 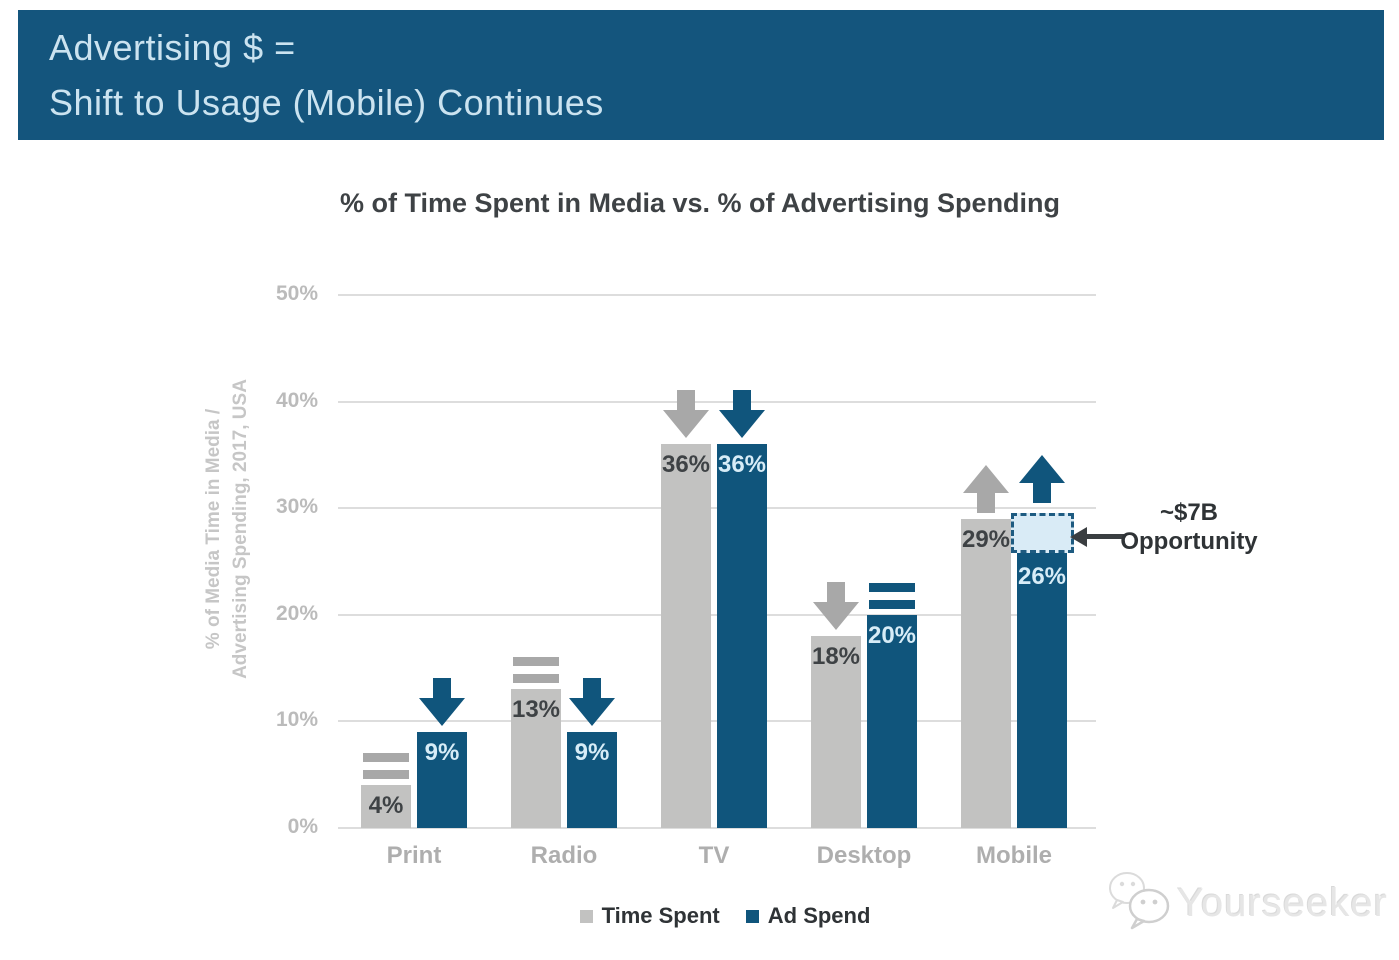 I want to click on category-label-print: Print, so click(x=414, y=855).